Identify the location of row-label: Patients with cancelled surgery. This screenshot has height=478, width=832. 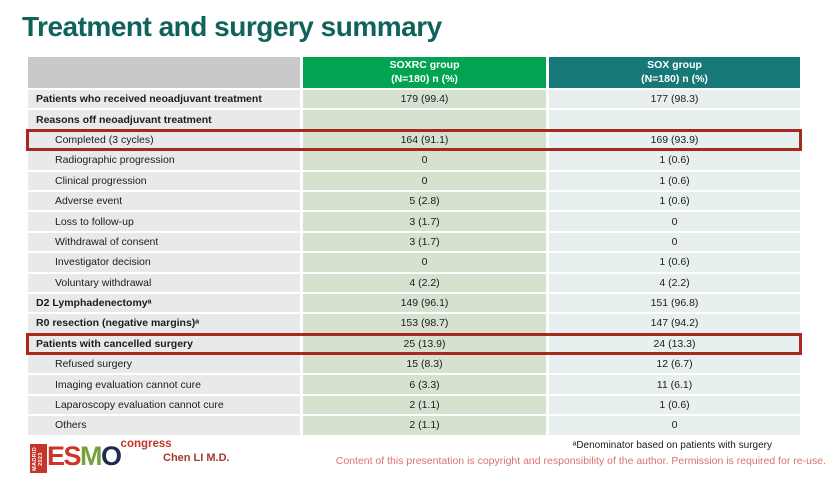
(164, 344).